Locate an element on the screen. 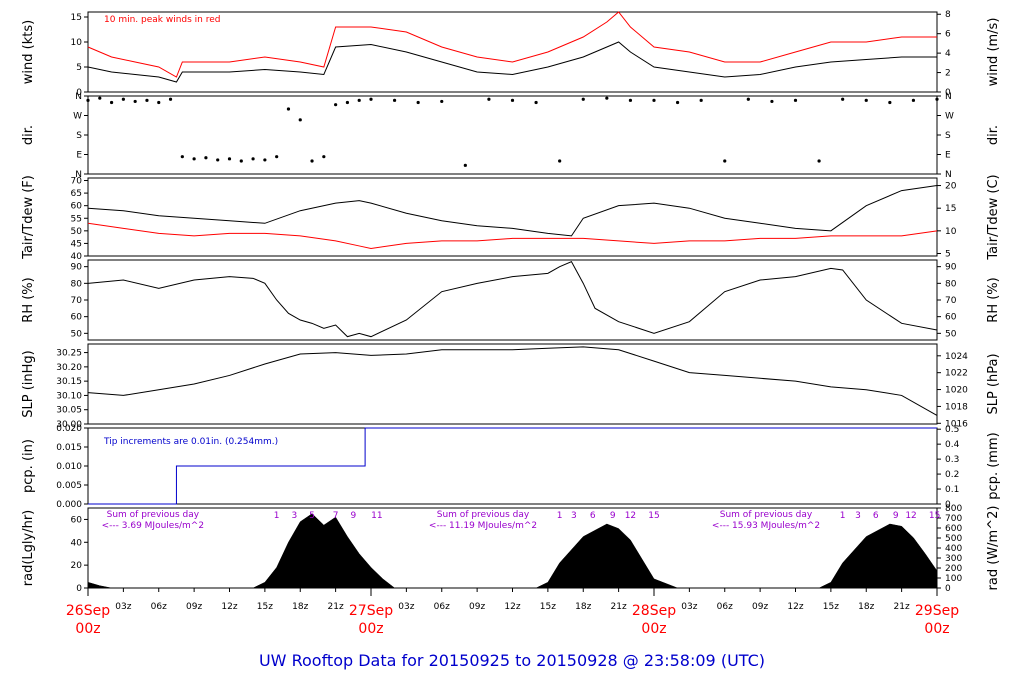 Image resolution: width=1024 pixels, height=700 pixels. plot-frame is located at coordinates (512, 384).